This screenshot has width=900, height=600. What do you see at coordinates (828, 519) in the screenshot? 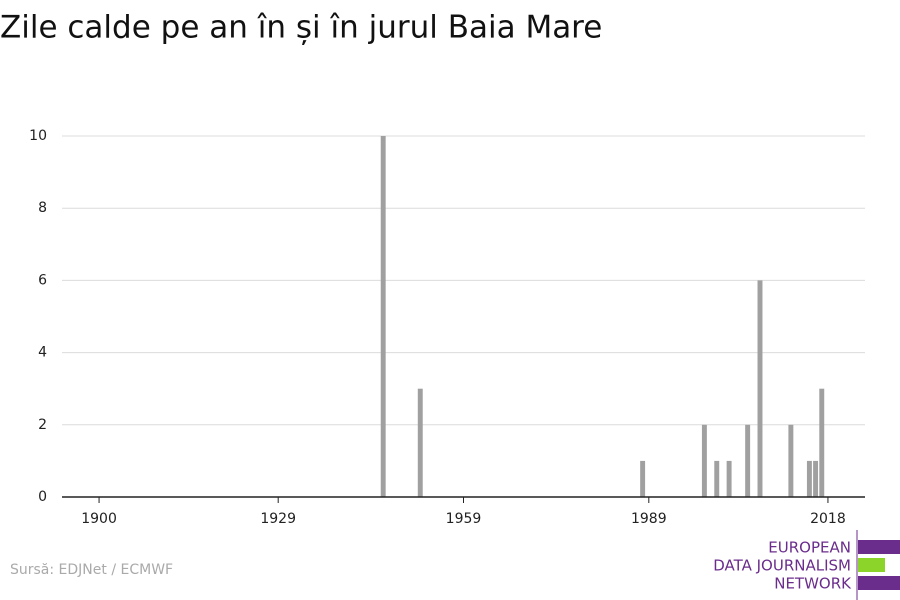
I see `x-tick-label: 2018` at bounding box center [828, 519].